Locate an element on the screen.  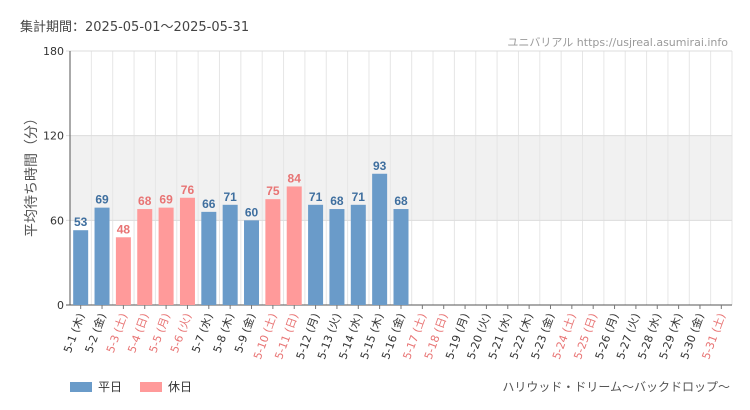
bar-value-label: 66 is located at coordinates (209, 204).